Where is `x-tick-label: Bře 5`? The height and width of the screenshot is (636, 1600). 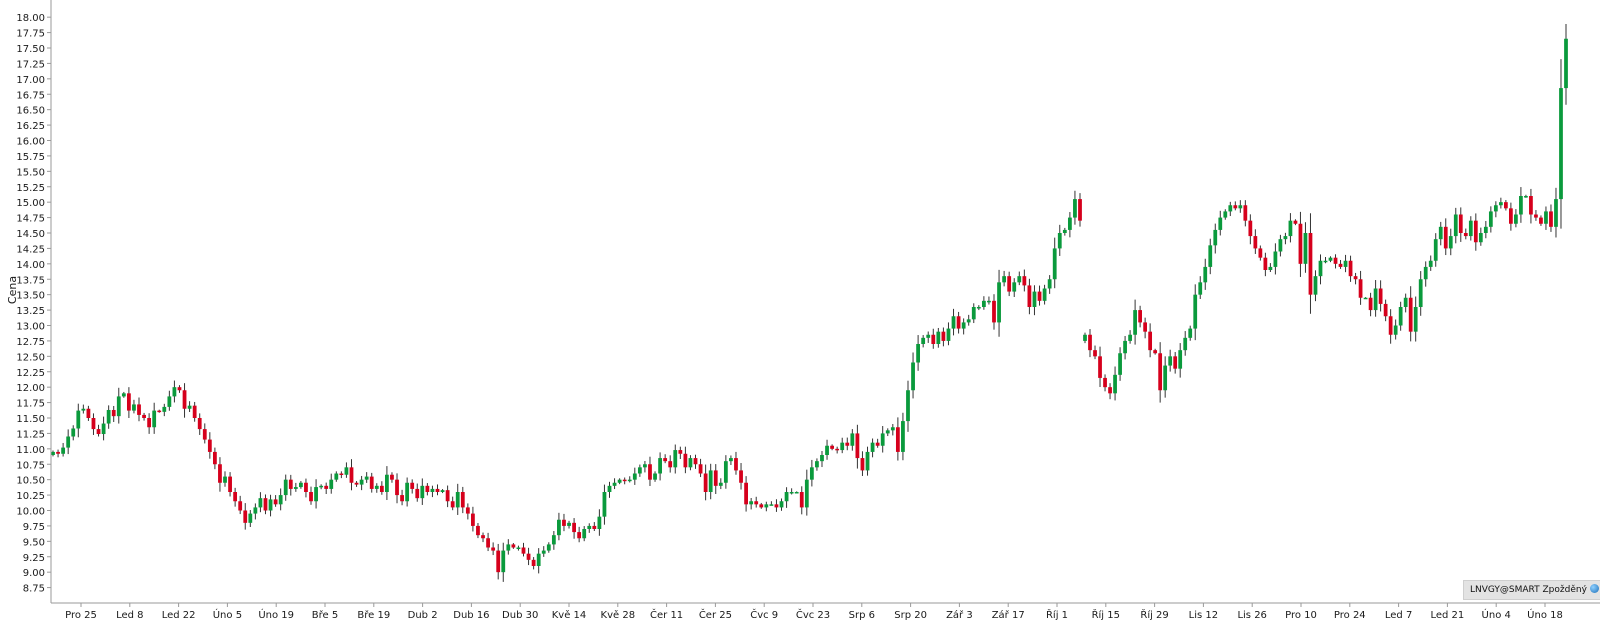 x-tick-label: Bře 5 is located at coordinates (325, 615).